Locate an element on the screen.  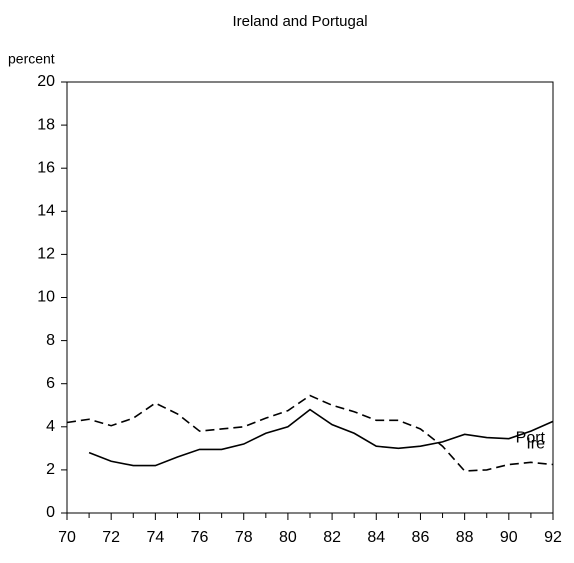
x-tick-label: 88 is located at coordinates (465, 537).